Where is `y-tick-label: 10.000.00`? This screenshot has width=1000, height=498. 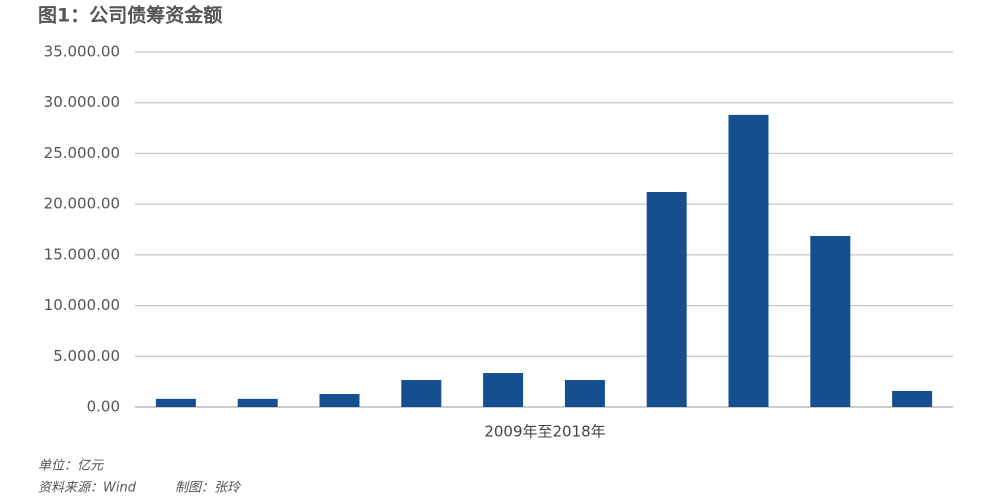 y-tick-label: 10.000.00 is located at coordinates (82, 305).